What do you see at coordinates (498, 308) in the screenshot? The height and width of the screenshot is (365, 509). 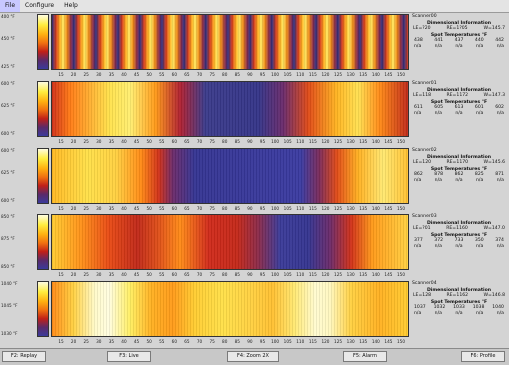 I see `spot-temperature-value: 1040` at bounding box center [498, 308].